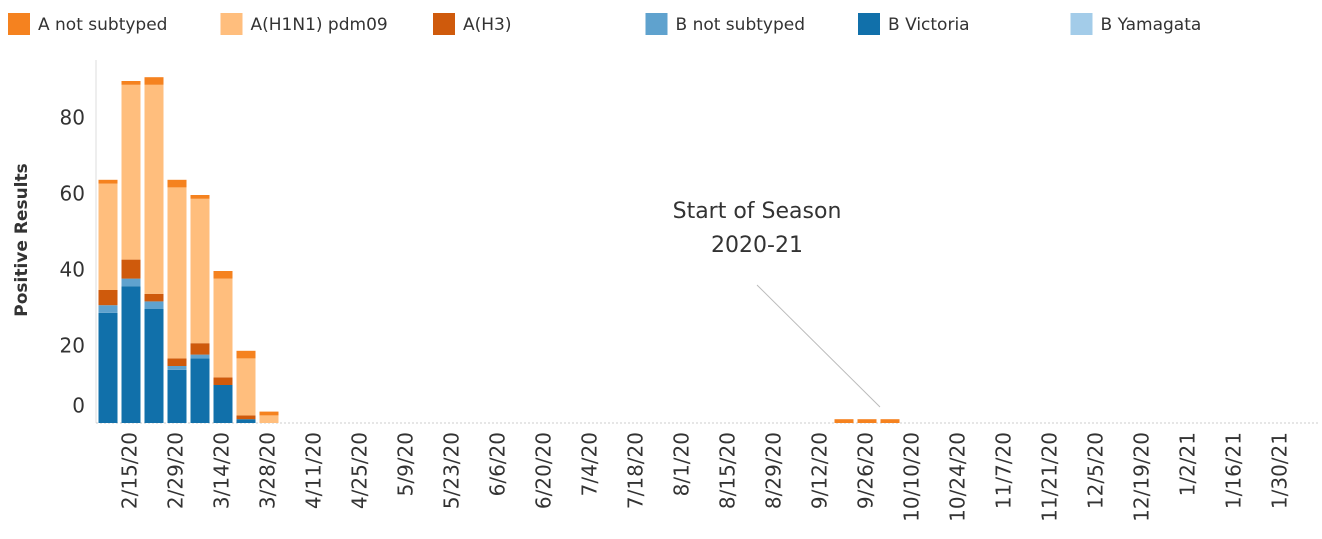  Describe the element at coordinates (1151, 25) in the screenshot. I see `legend-label: B Yamagata` at that location.